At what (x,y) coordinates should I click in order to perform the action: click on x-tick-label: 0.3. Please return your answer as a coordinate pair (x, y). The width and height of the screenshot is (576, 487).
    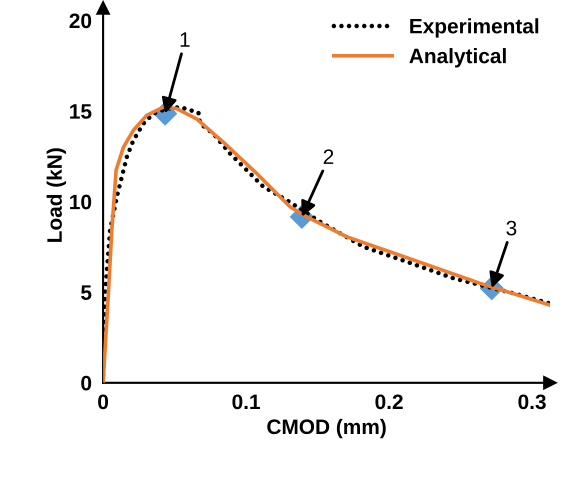
    Looking at the image, I should click on (532, 402).